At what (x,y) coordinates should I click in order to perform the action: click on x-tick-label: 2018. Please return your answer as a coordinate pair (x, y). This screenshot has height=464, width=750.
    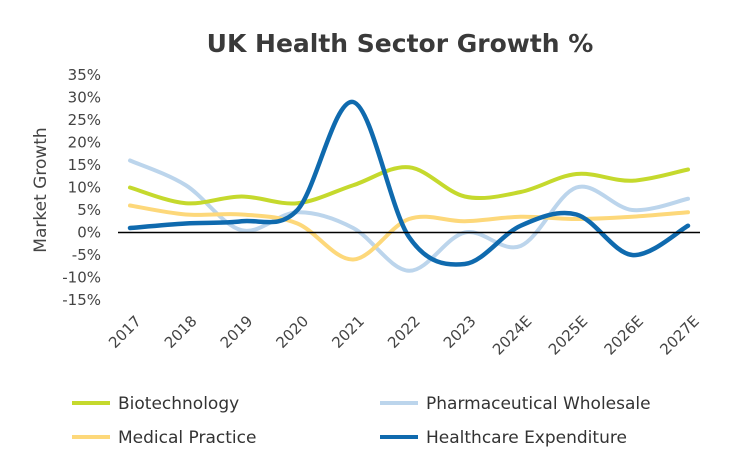
    Looking at the image, I should click on (181, 332).